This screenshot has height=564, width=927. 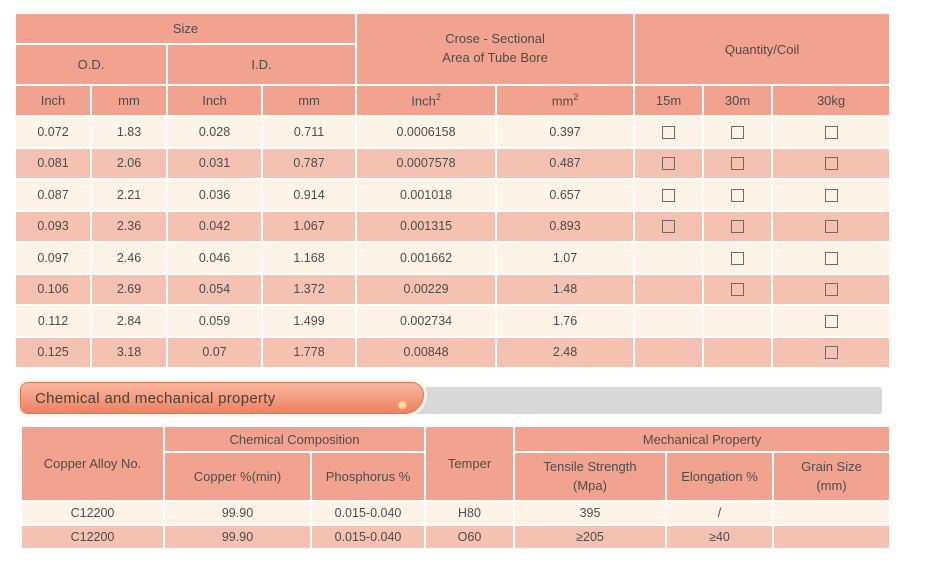 I want to click on od-mm-cell: 2.69, so click(x=129, y=289).